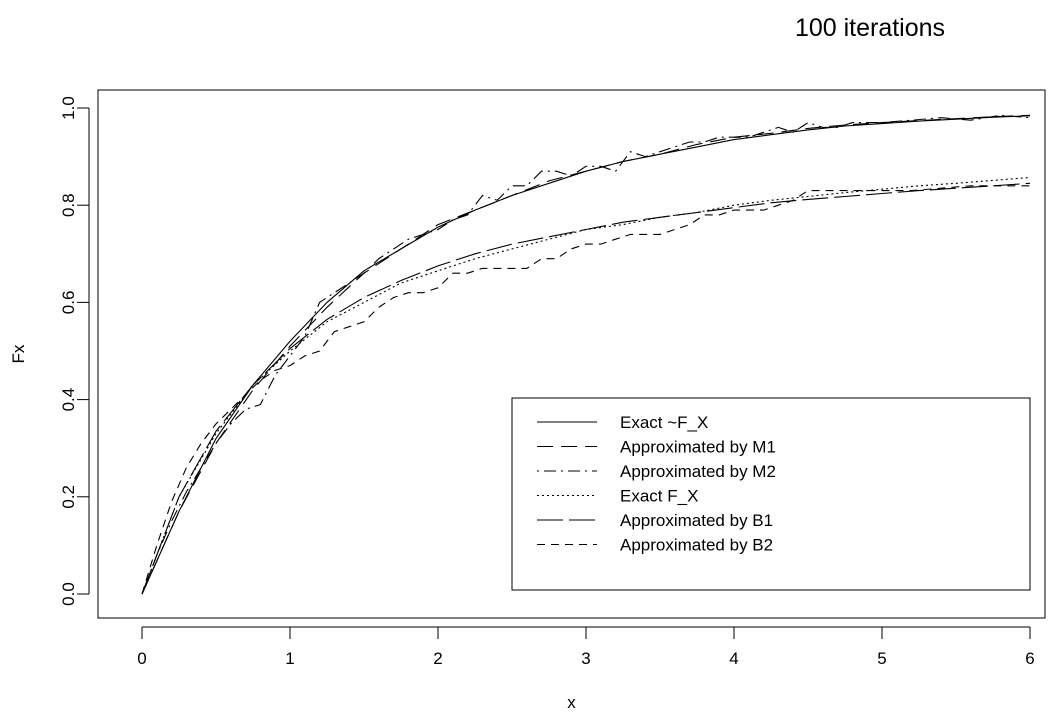 Image resolution: width=1059 pixels, height=715 pixels. What do you see at coordinates (870, 28) in the screenshot?
I see `chart-title: 100 iterations` at bounding box center [870, 28].